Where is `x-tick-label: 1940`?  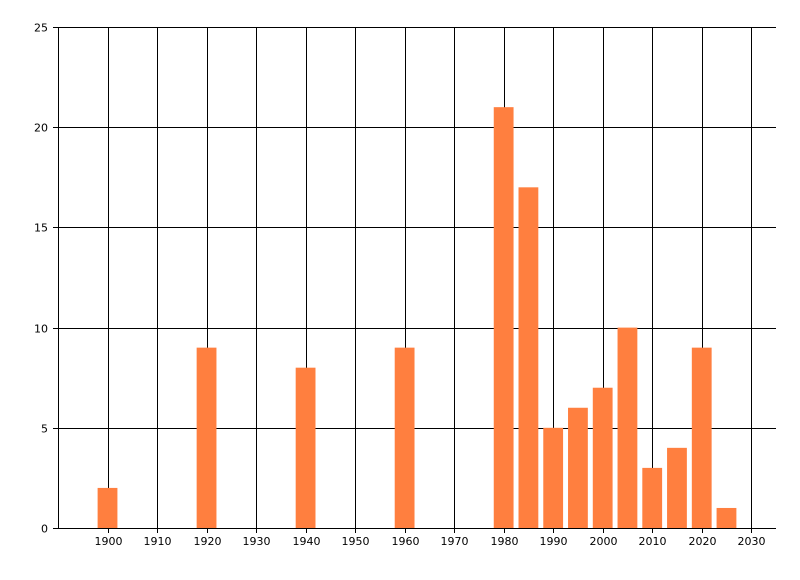 x-tick-label: 1940 is located at coordinates (307, 541).